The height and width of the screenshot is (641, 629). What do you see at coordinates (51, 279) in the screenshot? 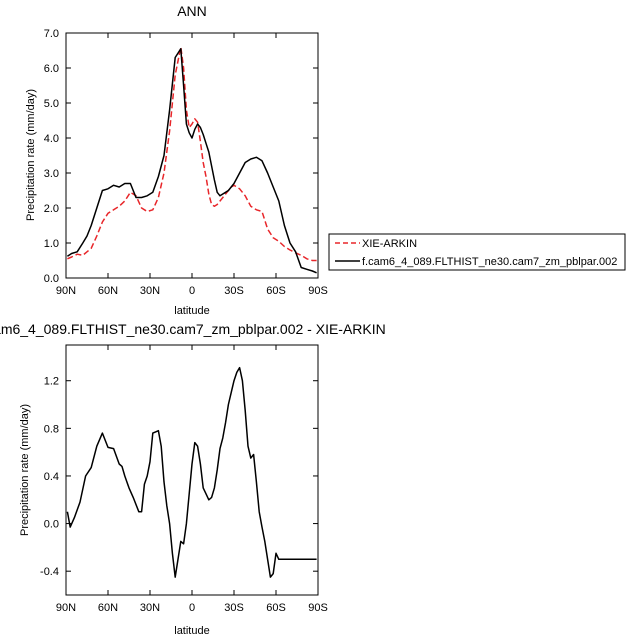
I see `top-y-tick-label: 0.0` at bounding box center [51, 279].